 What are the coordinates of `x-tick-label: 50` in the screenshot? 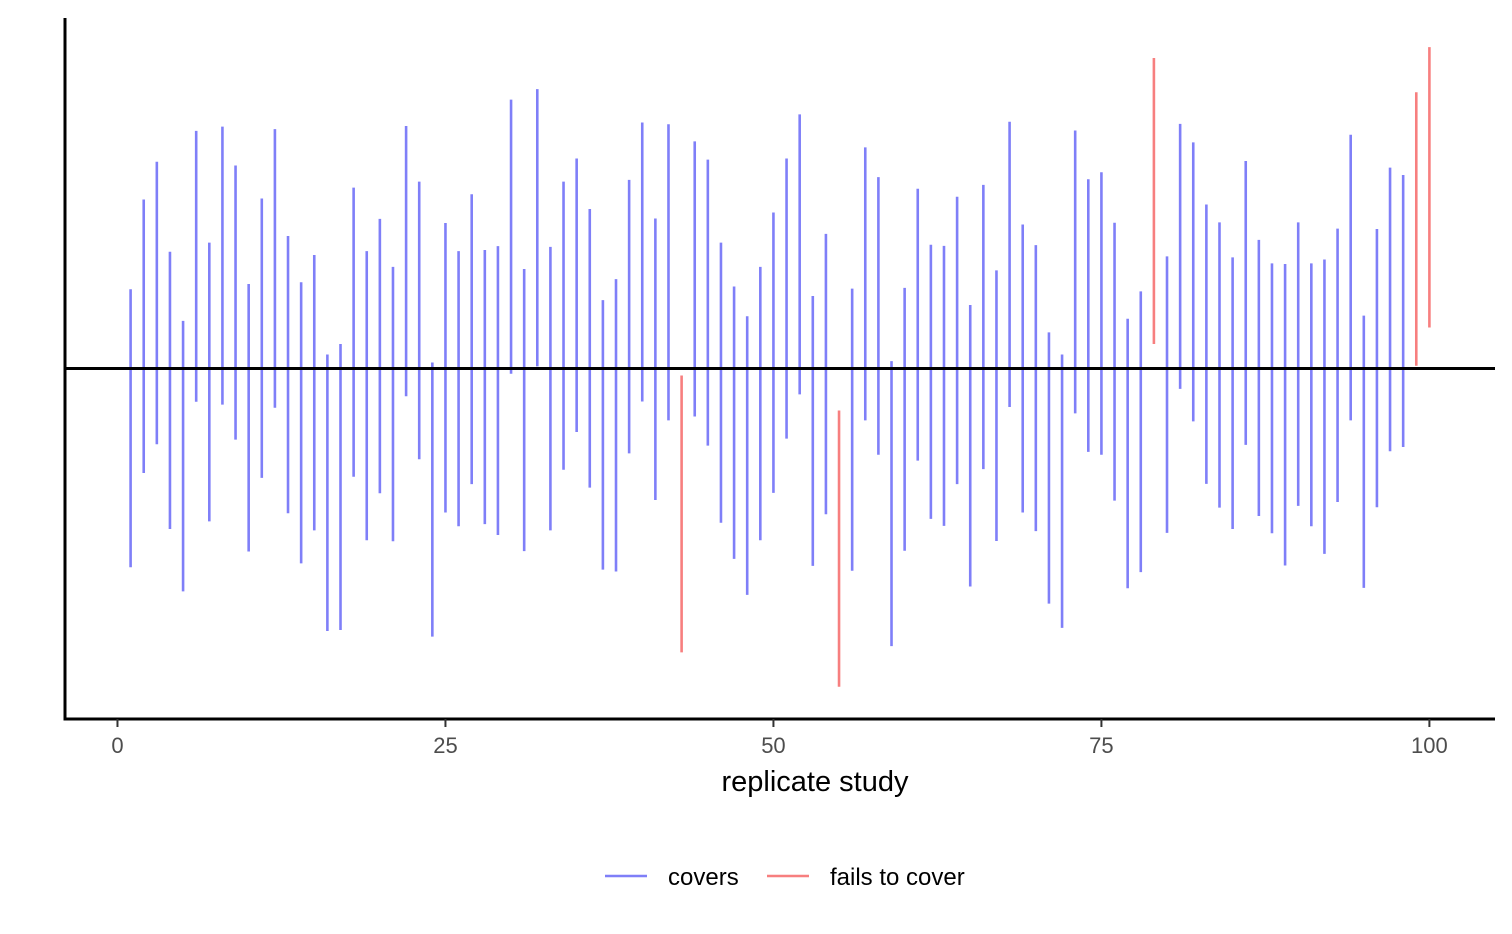 It's located at (773, 745).